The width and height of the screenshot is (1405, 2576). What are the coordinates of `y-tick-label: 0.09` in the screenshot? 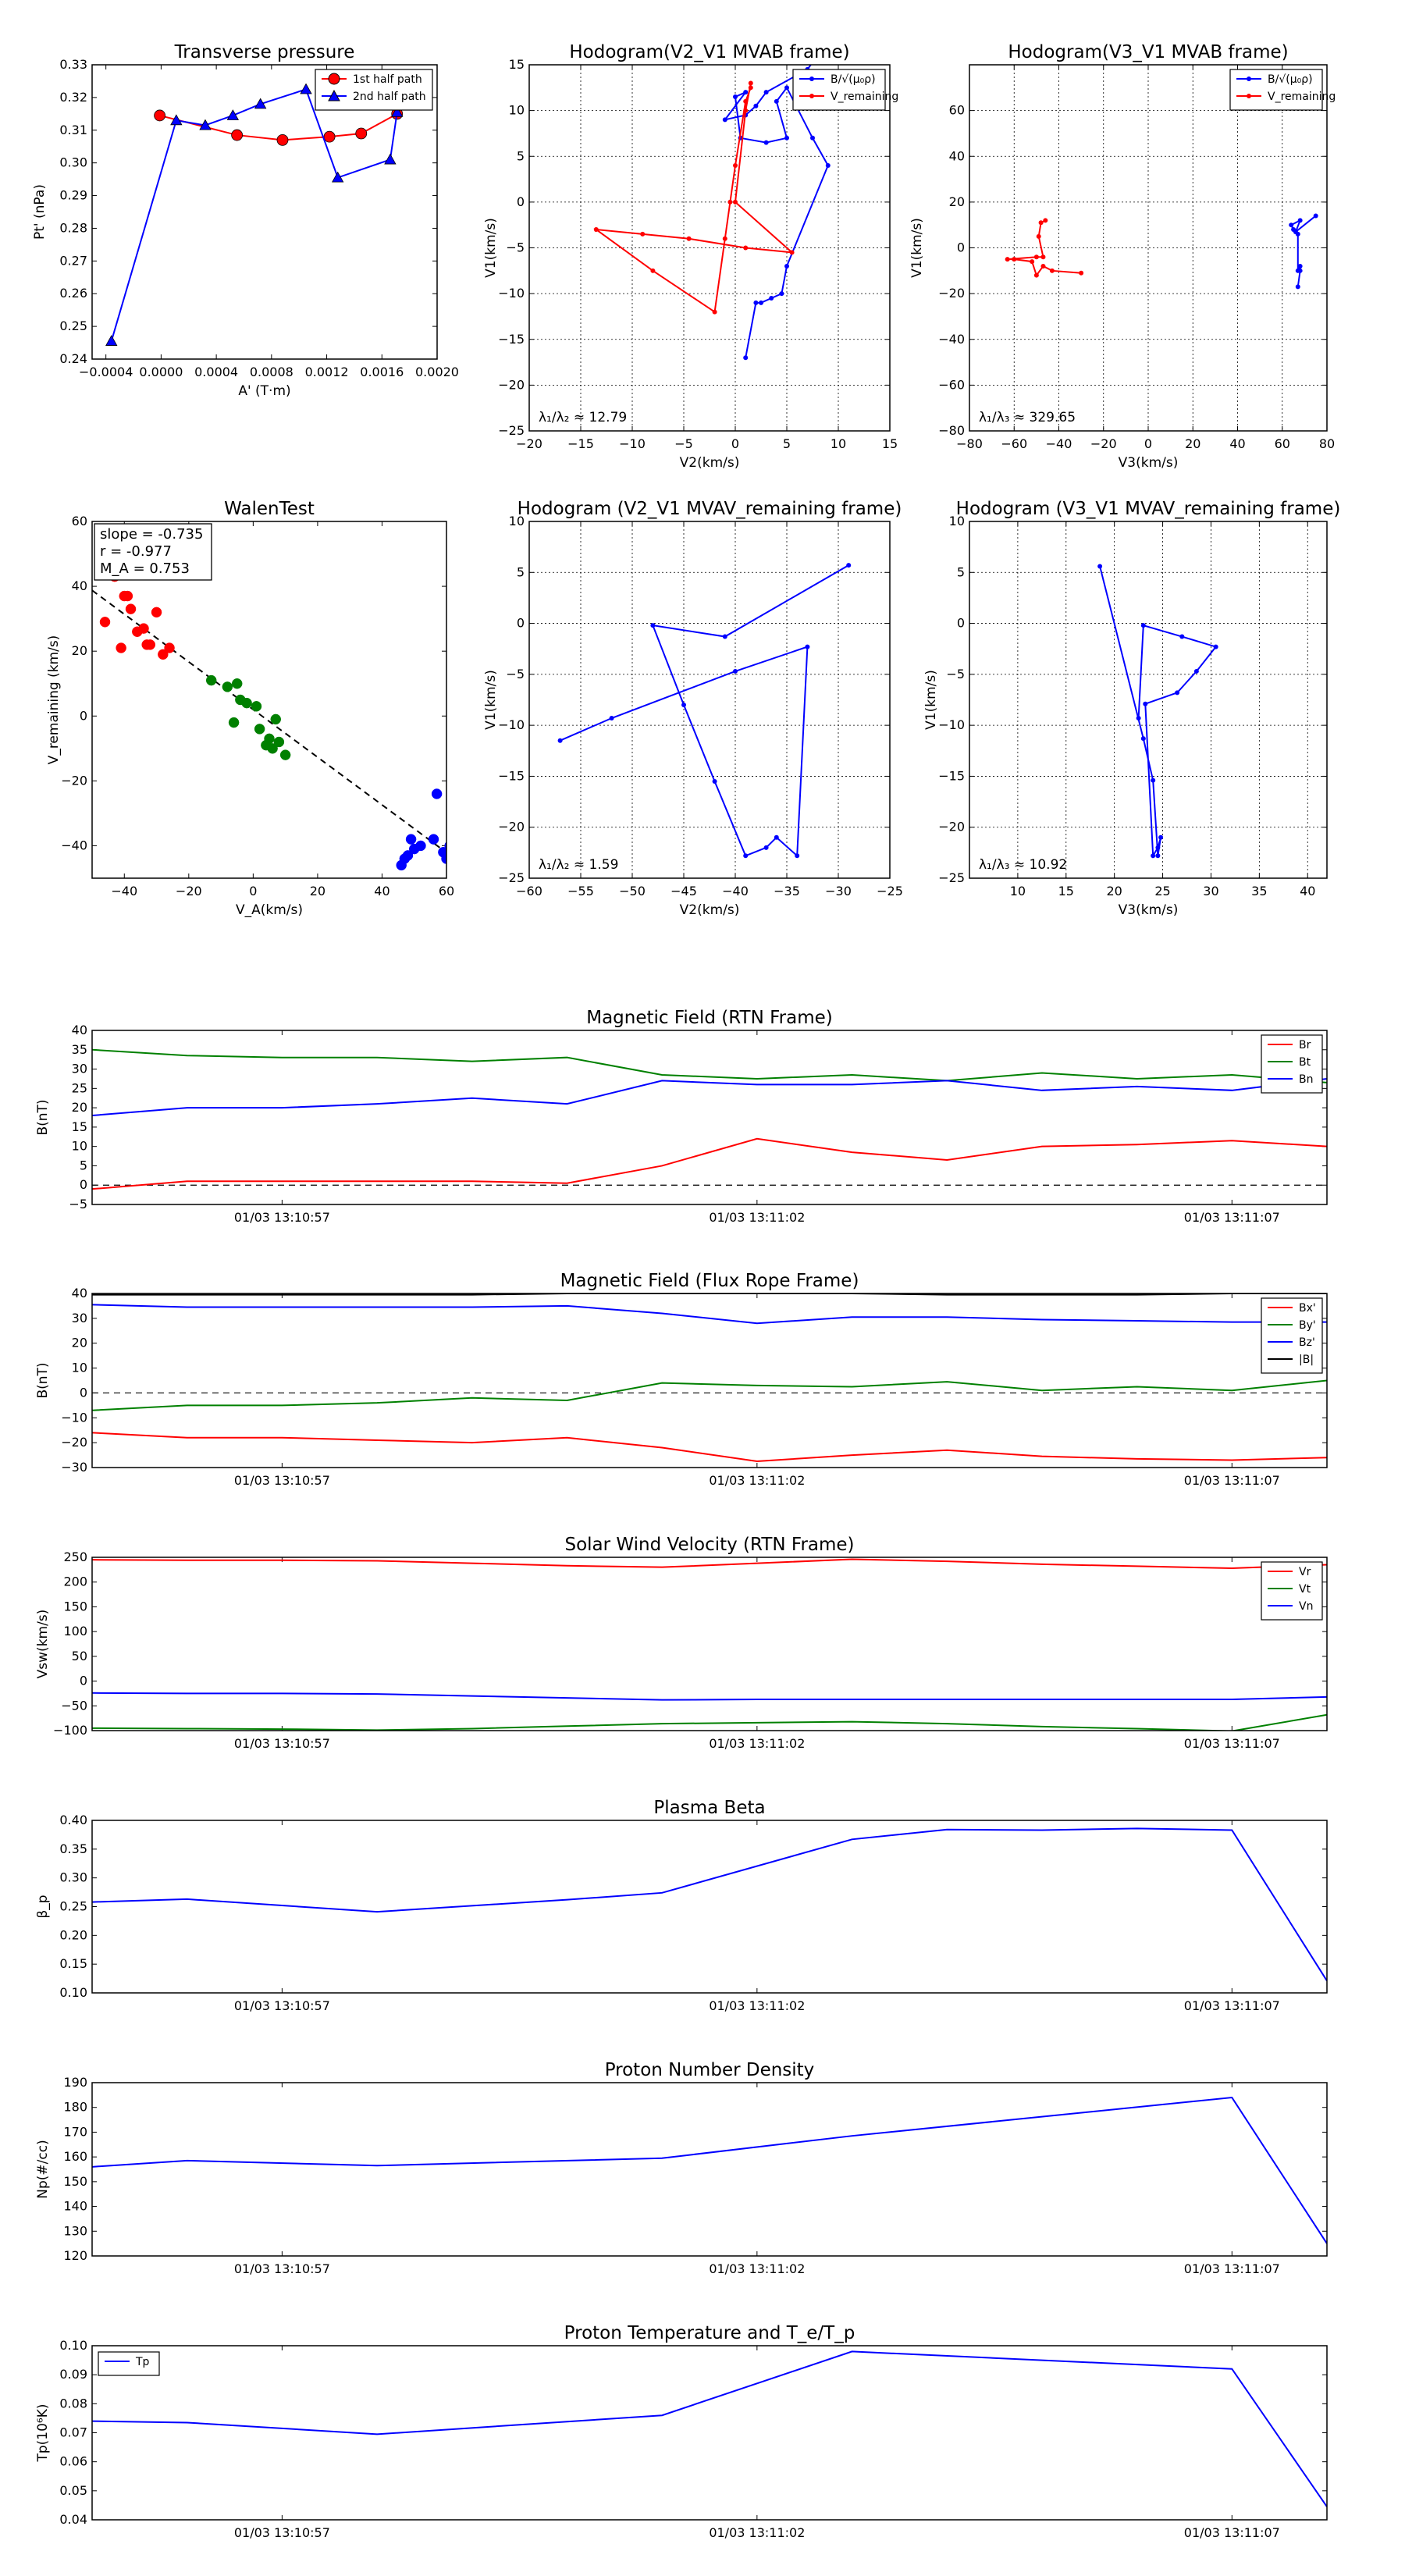 It's located at (73, 2374).